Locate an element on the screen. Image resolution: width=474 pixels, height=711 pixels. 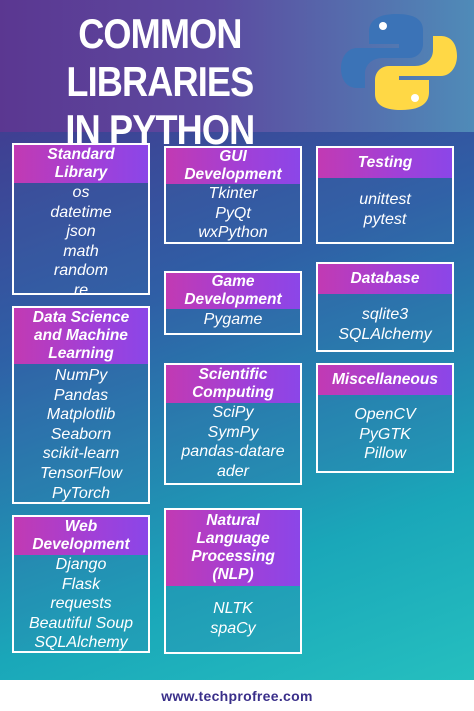
heading-line: and Machine is located at coordinates (81, 335).